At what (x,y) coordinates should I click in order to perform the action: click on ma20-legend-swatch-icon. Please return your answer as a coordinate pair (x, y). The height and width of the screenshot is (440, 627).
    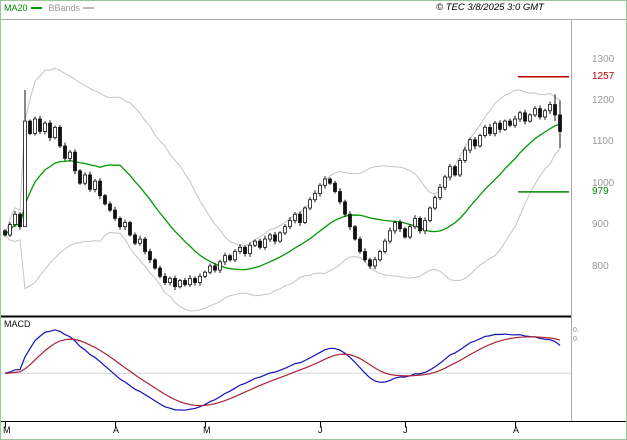
    Looking at the image, I should click on (36, 8).